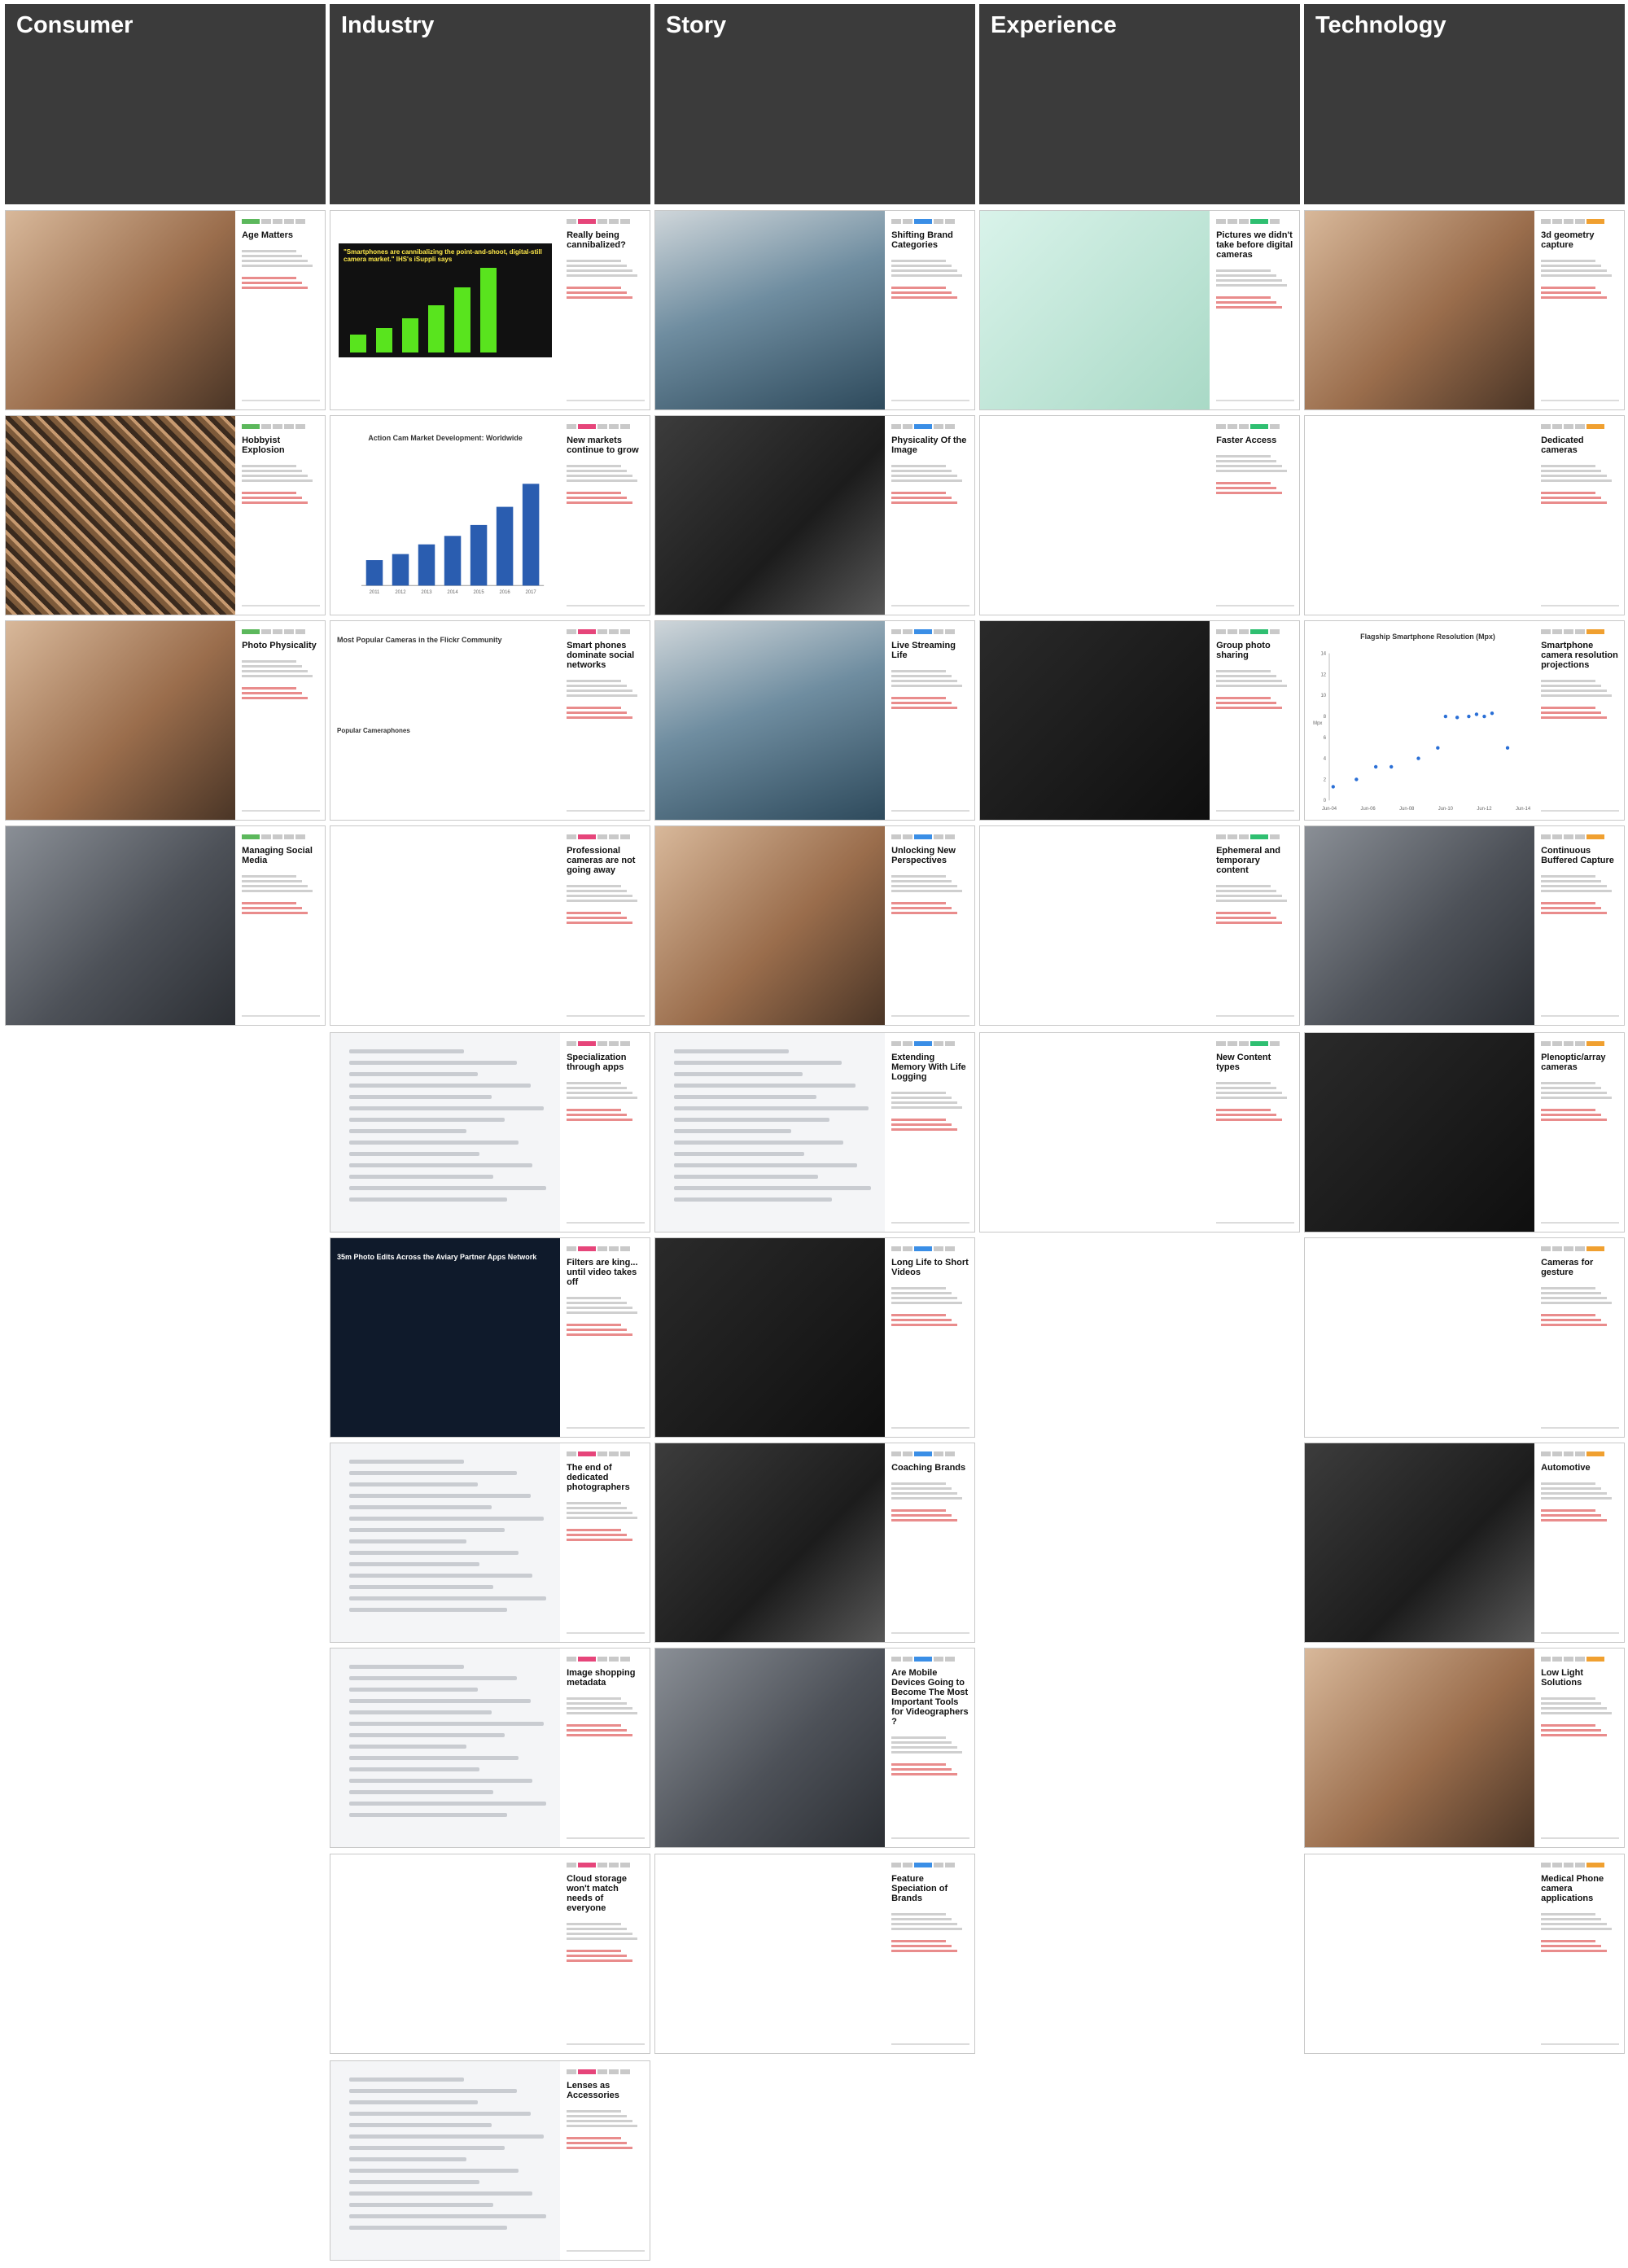 The height and width of the screenshot is (2268, 1628). I want to click on bar-2017, so click(531, 535).